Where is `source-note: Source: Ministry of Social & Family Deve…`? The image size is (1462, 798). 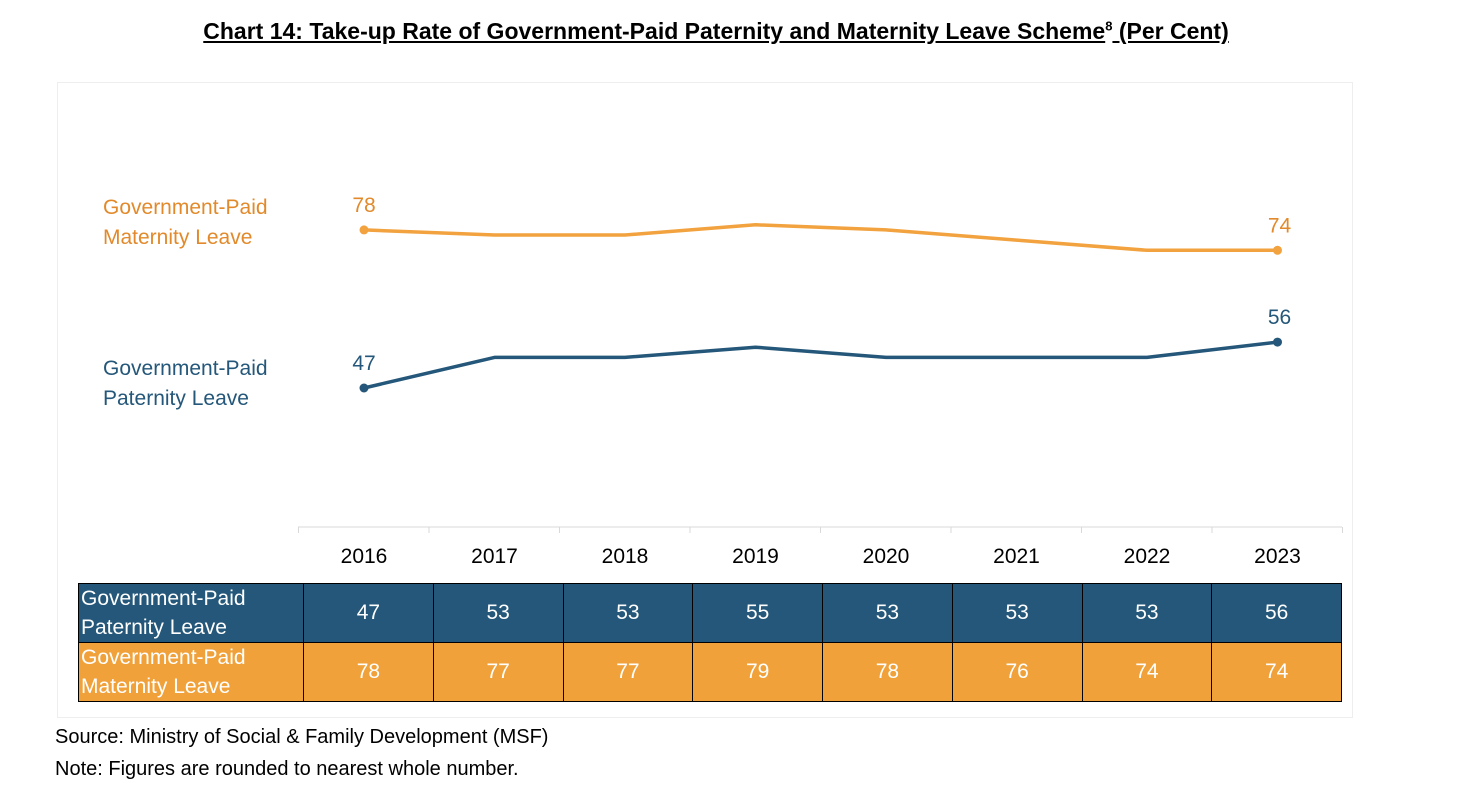
source-note: Source: Ministry of Social & Family Deve… is located at coordinates (302, 737).